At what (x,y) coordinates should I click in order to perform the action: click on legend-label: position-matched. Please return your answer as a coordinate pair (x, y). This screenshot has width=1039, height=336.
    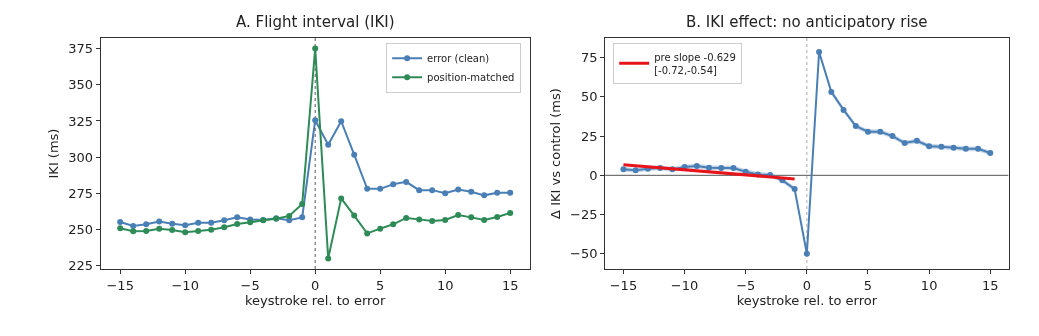
    Looking at the image, I should click on (471, 78).